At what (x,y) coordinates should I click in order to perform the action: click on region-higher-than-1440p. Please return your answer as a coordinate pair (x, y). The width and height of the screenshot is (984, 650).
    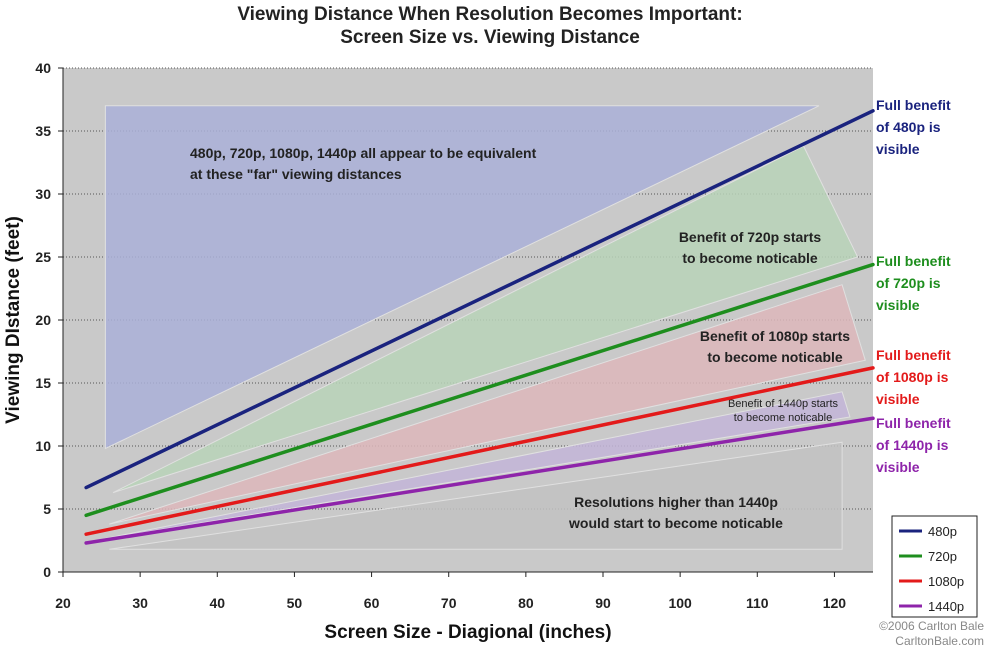
    Looking at the image, I should click on (476, 495).